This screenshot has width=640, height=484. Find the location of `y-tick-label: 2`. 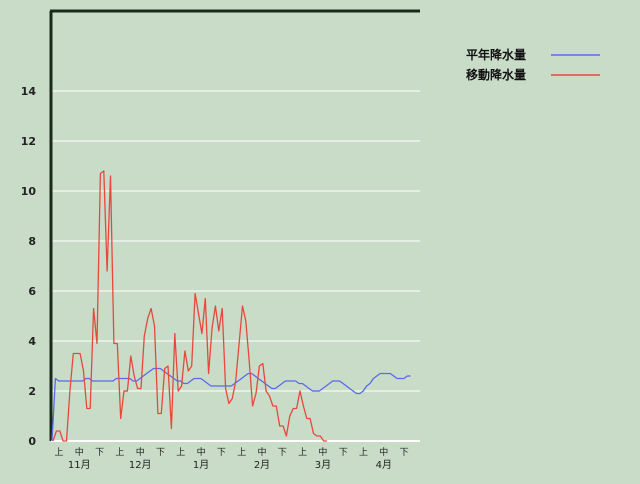

y-tick-label: 2 is located at coordinates (32, 391).